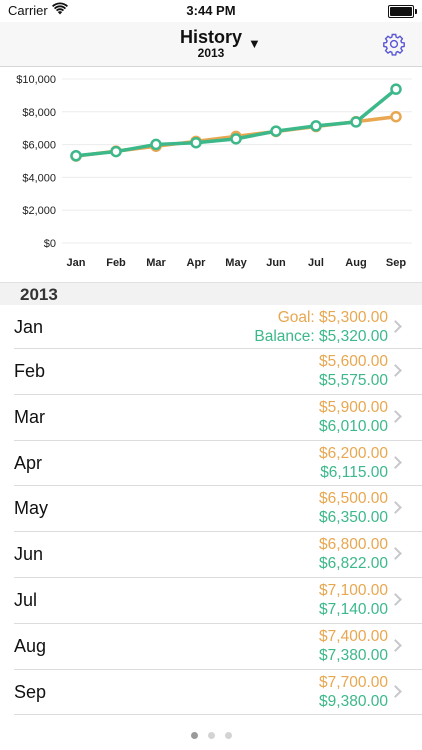 Image resolution: width=422 pixels, height=750 pixels. What do you see at coordinates (218, 647) in the screenshot?
I see `list-item: Aug $7,400.00 $7,380.00` at bounding box center [218, 647].